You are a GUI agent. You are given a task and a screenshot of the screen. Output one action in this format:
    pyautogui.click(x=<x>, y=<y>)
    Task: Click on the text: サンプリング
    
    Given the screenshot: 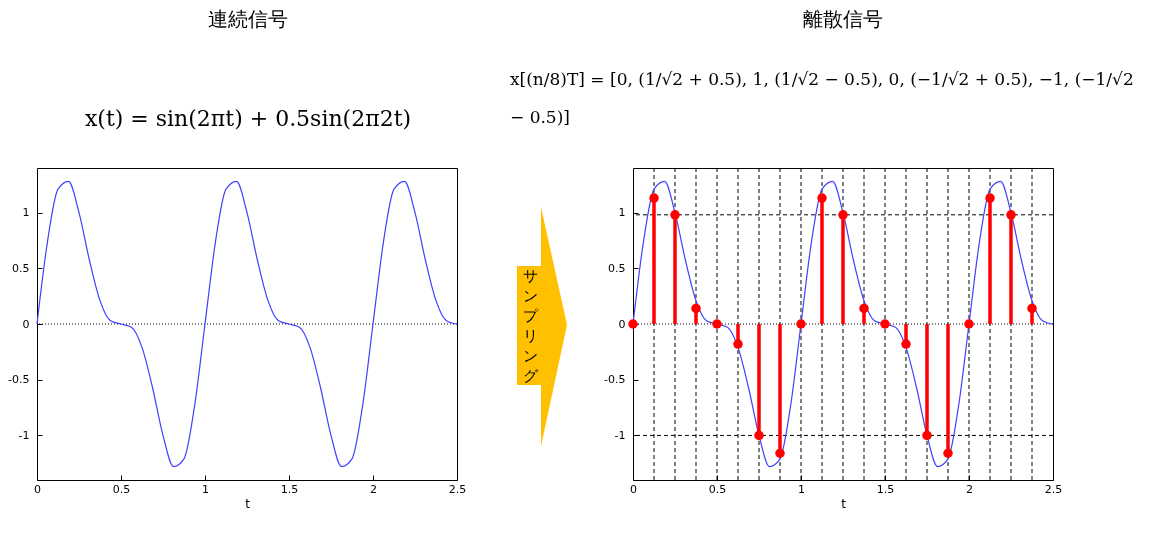 What is the action you would take?
    pyautogui.click(x=530, y=326)
    